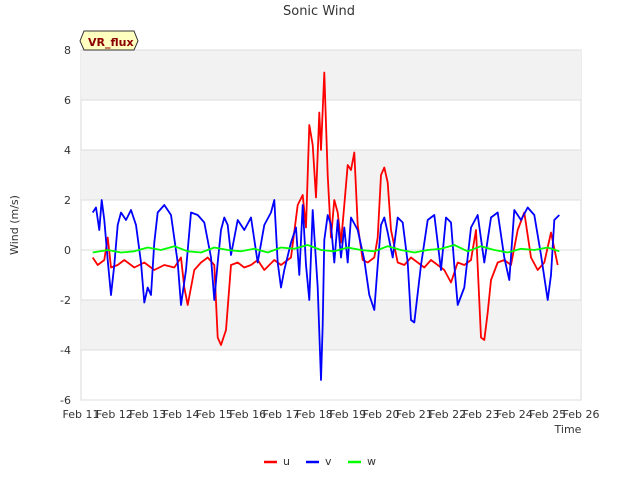 The image size is (640, 480). I want to click on x-axis-label: Time, so click(568, 429).